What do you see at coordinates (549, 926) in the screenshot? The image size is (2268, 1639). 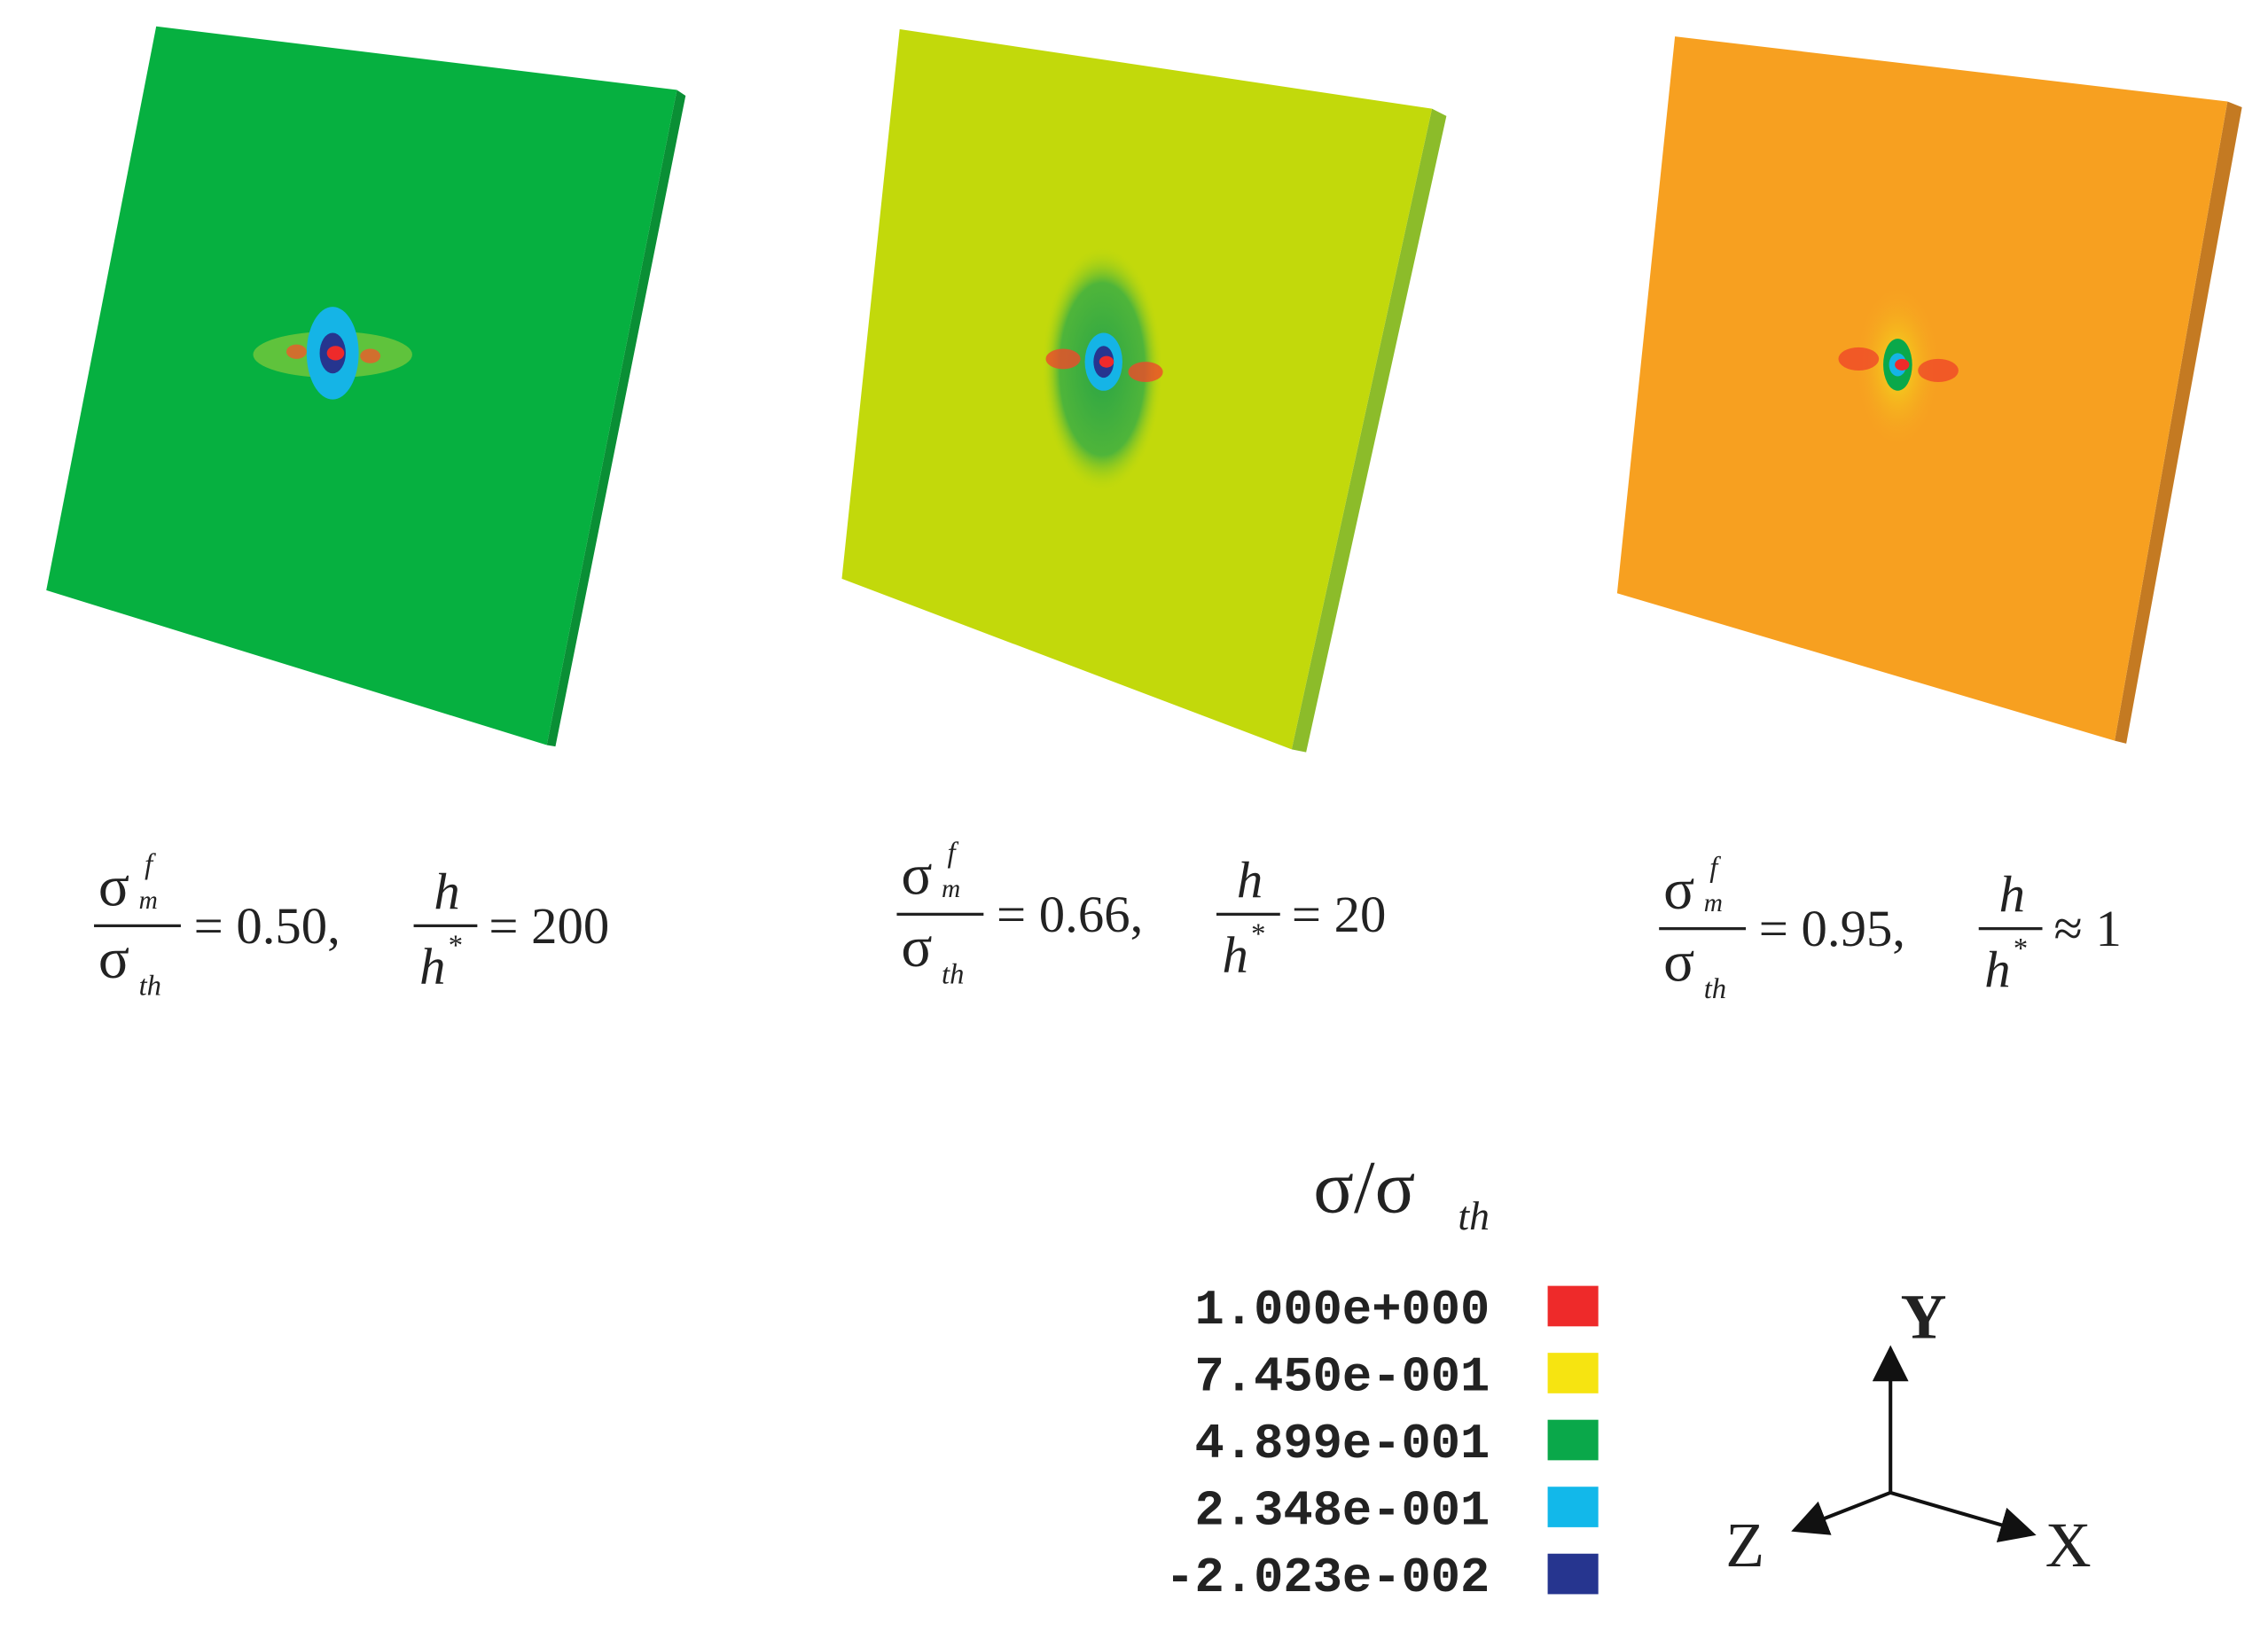 I see `value: = 200` at bounding box center [549, 926].